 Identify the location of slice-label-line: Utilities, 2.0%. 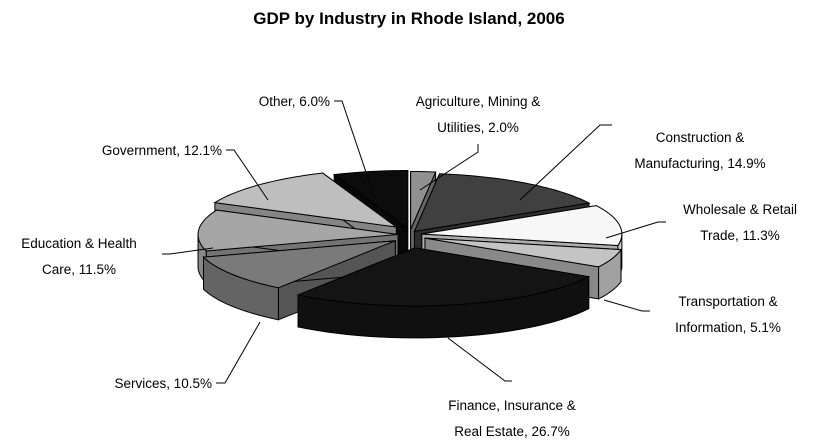
(478, 127).